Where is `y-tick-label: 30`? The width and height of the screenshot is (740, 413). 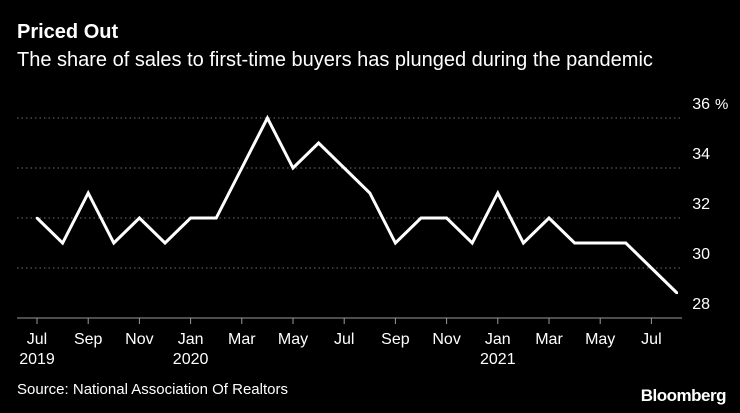
y-tick-label: 30 is located at coordinates (701, 254).